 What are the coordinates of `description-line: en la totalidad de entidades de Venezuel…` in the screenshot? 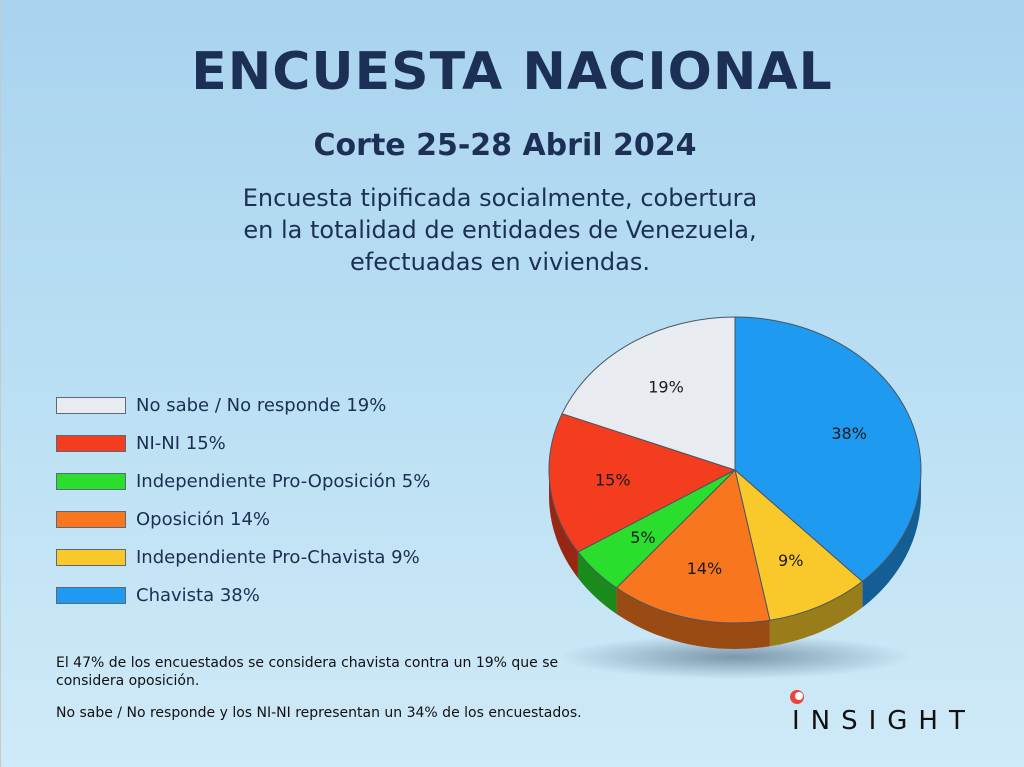 It's located at (500, 230).